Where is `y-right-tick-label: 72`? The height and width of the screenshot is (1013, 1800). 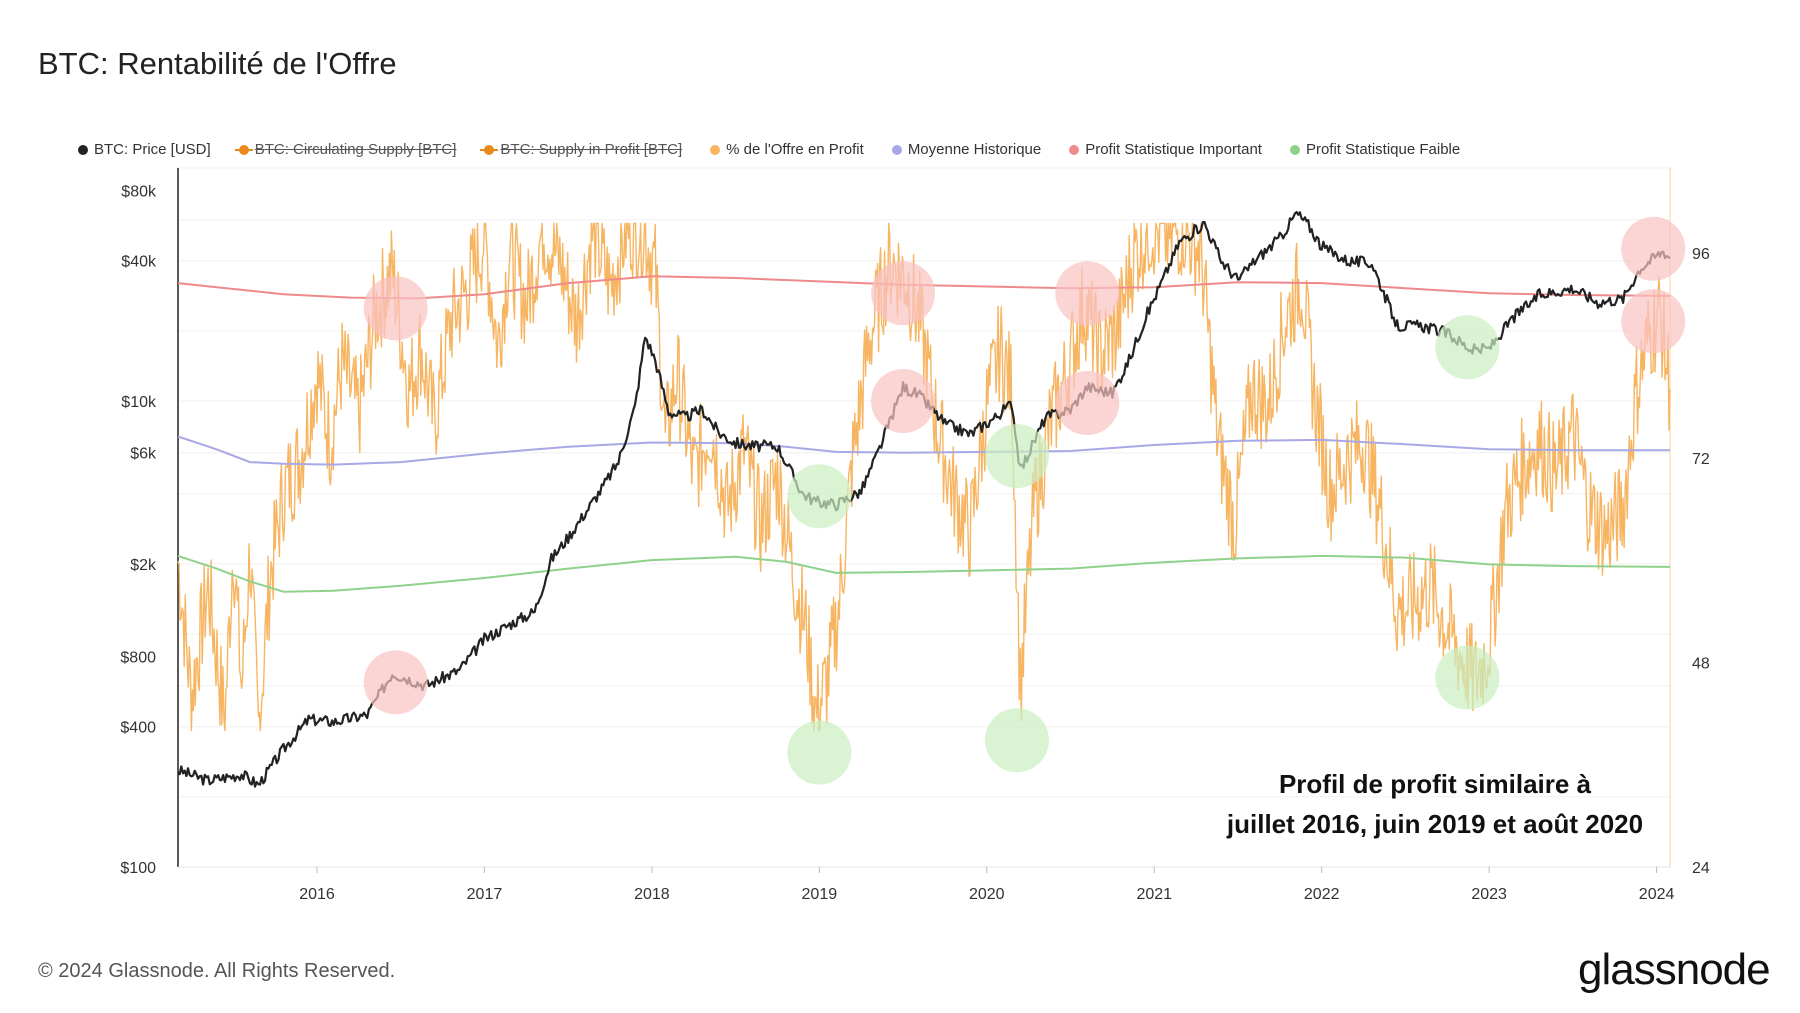 y-right-tick-label: 72 is located at coordinates (1701, 459).